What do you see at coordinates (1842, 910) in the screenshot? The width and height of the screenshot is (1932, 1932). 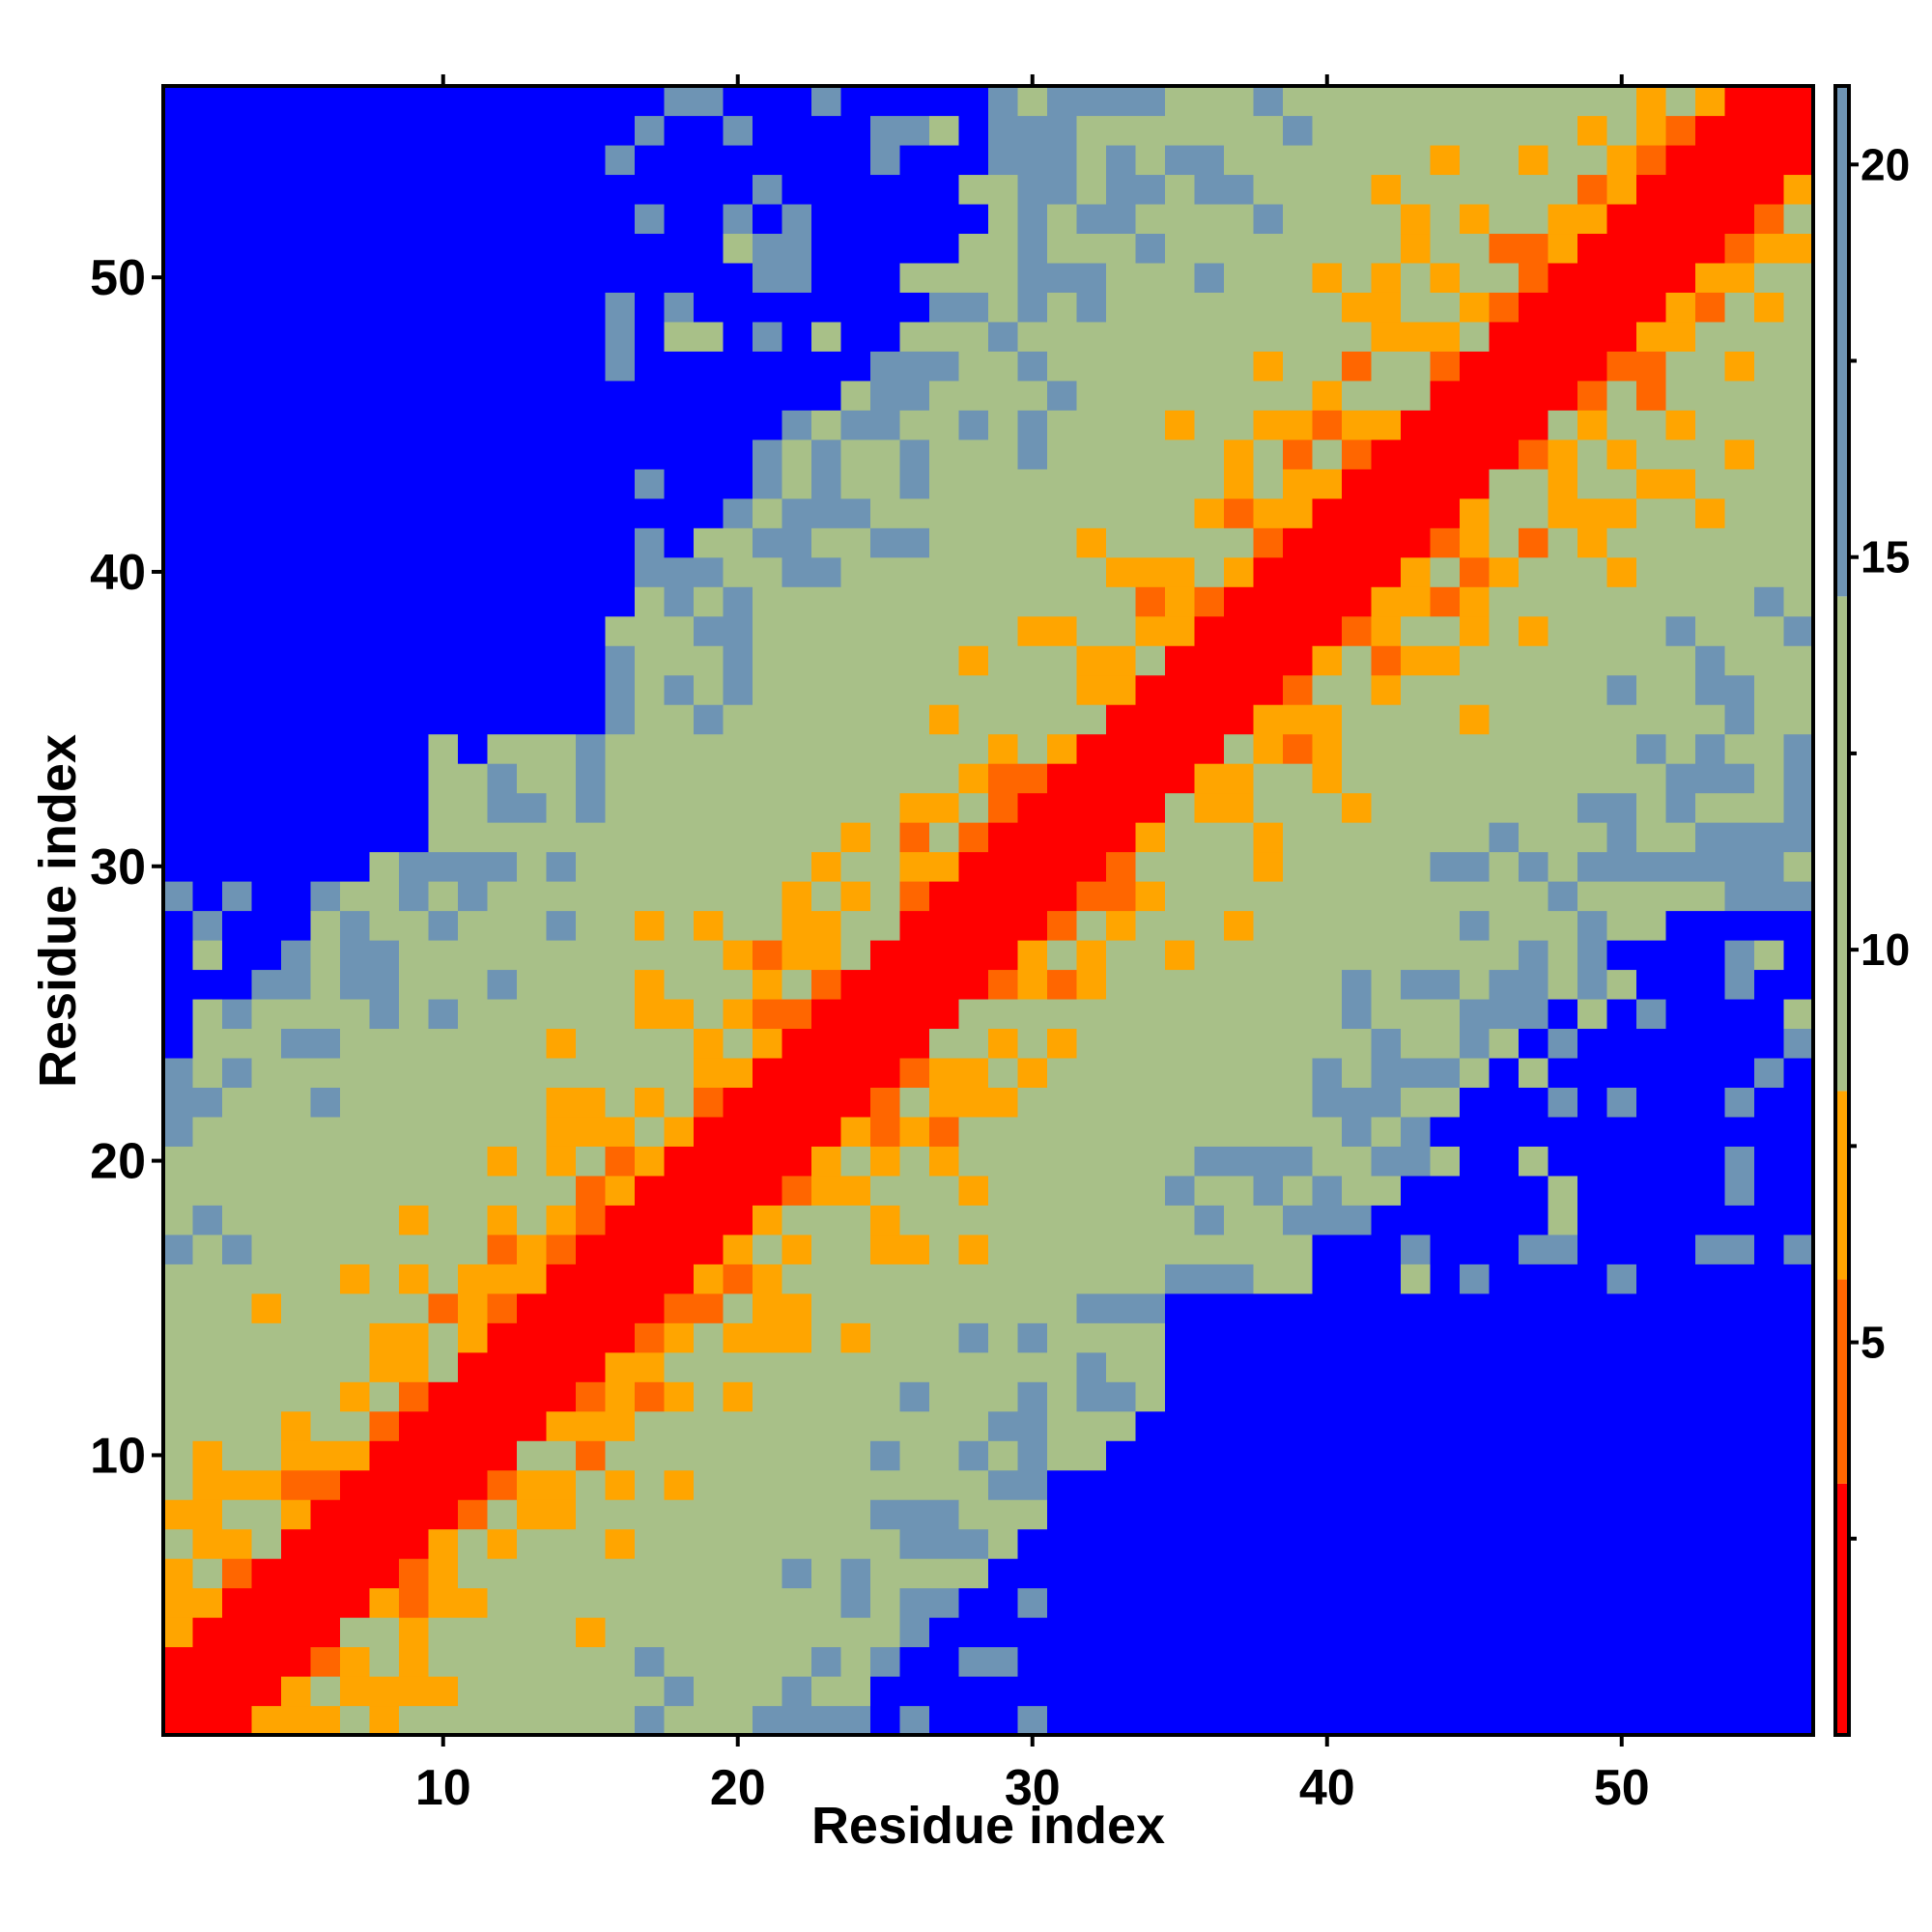 I see `colorbar-frame` at bounding box center [1842, 910].